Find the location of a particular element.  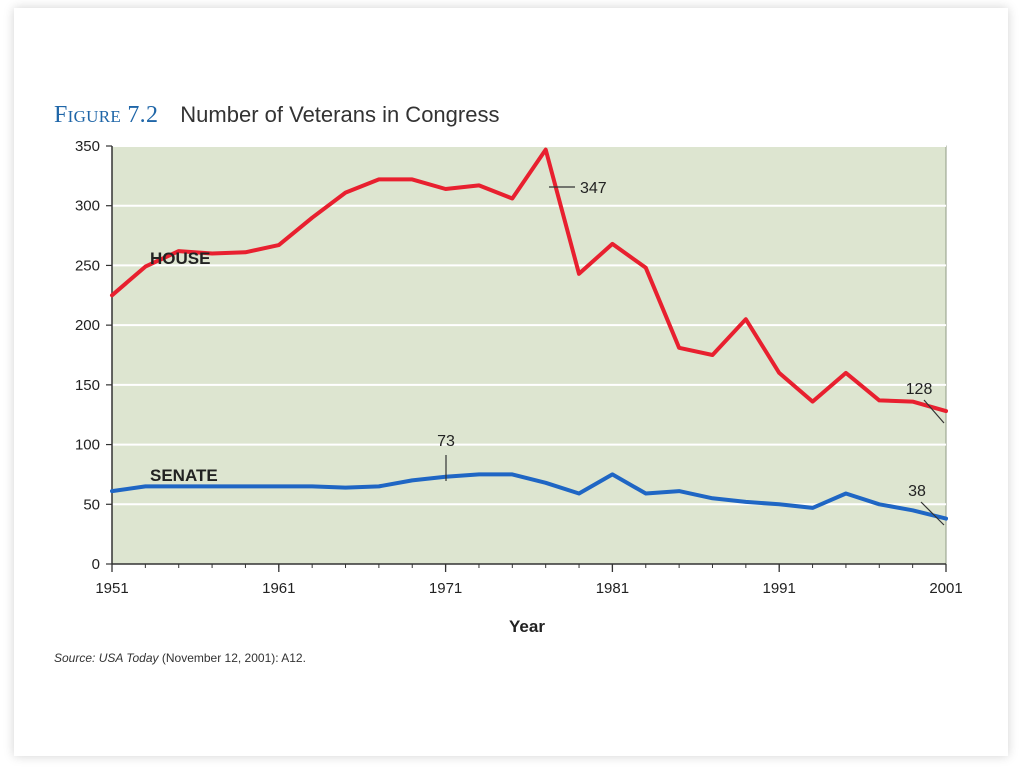

annotation-label-128: 128 is located at coordinates (919, 389).